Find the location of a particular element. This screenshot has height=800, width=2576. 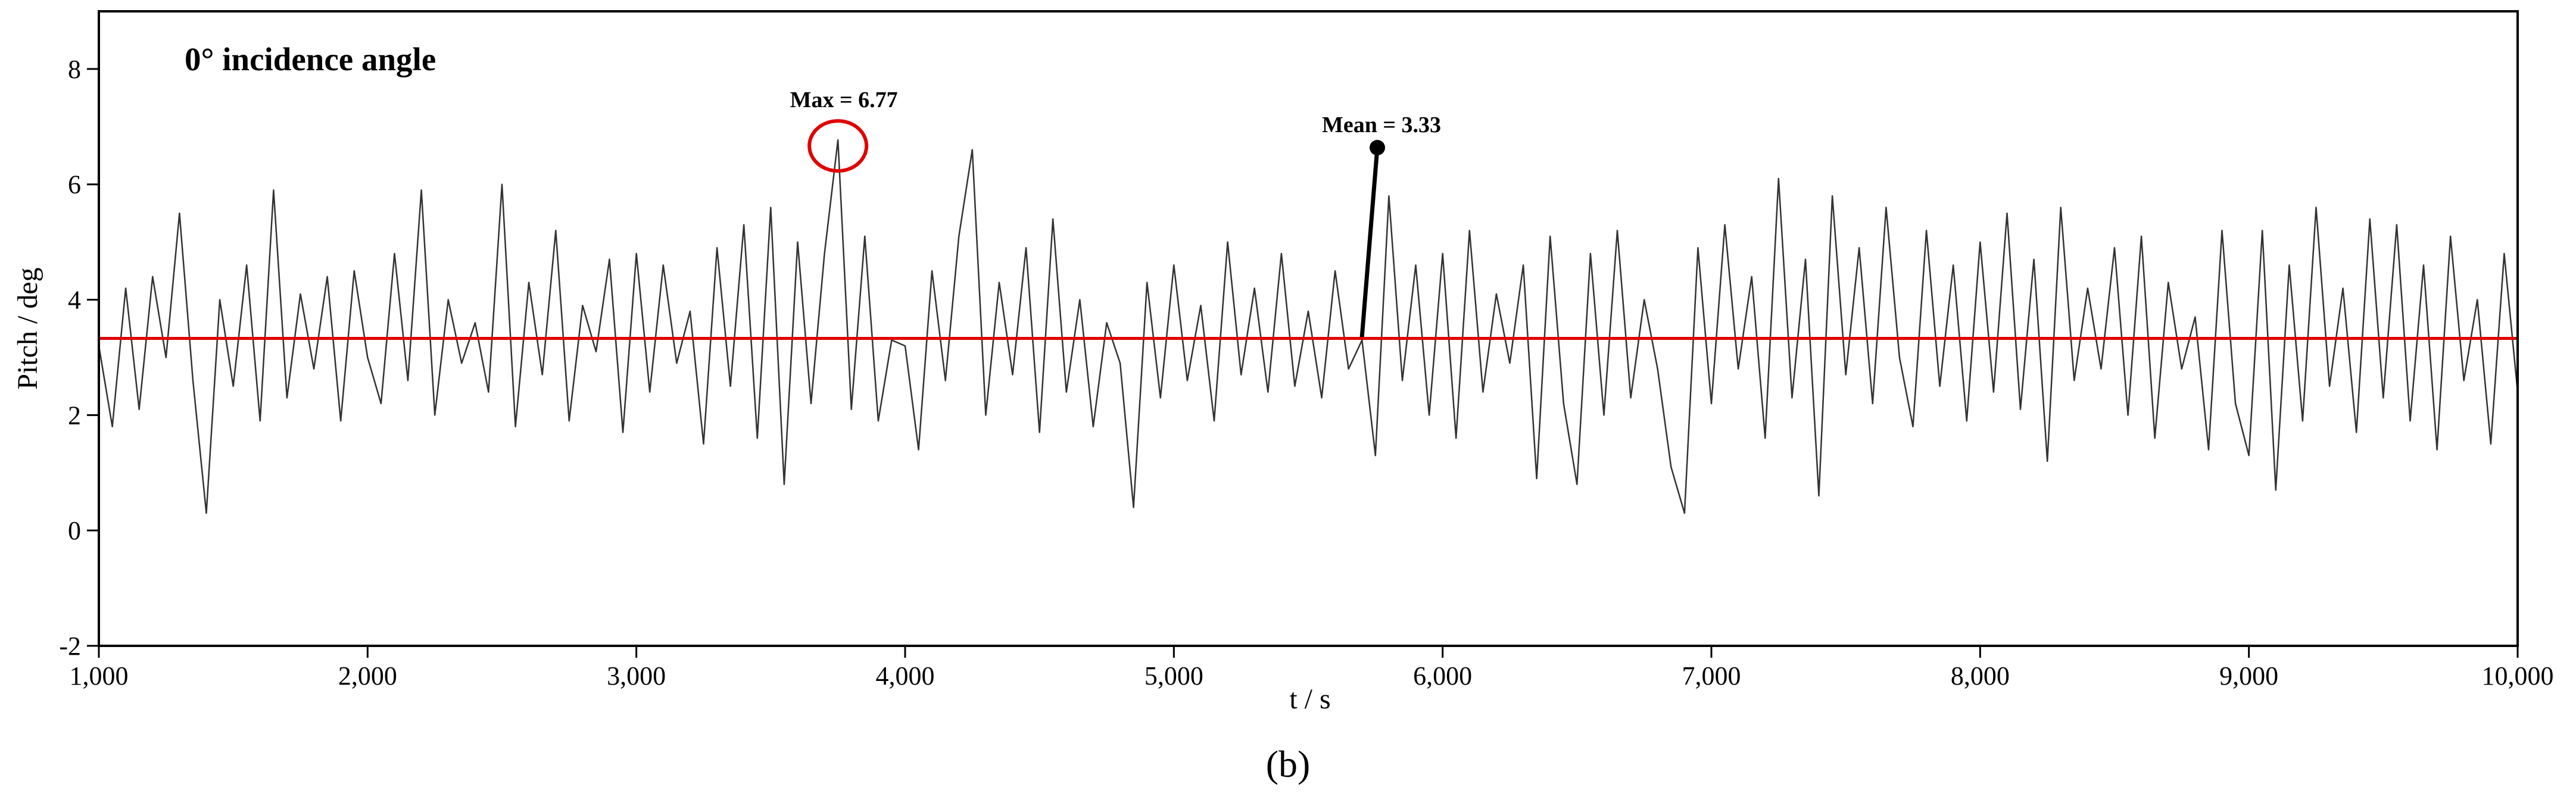

mean-pointer-dot is located at coordinates (1377, 147).